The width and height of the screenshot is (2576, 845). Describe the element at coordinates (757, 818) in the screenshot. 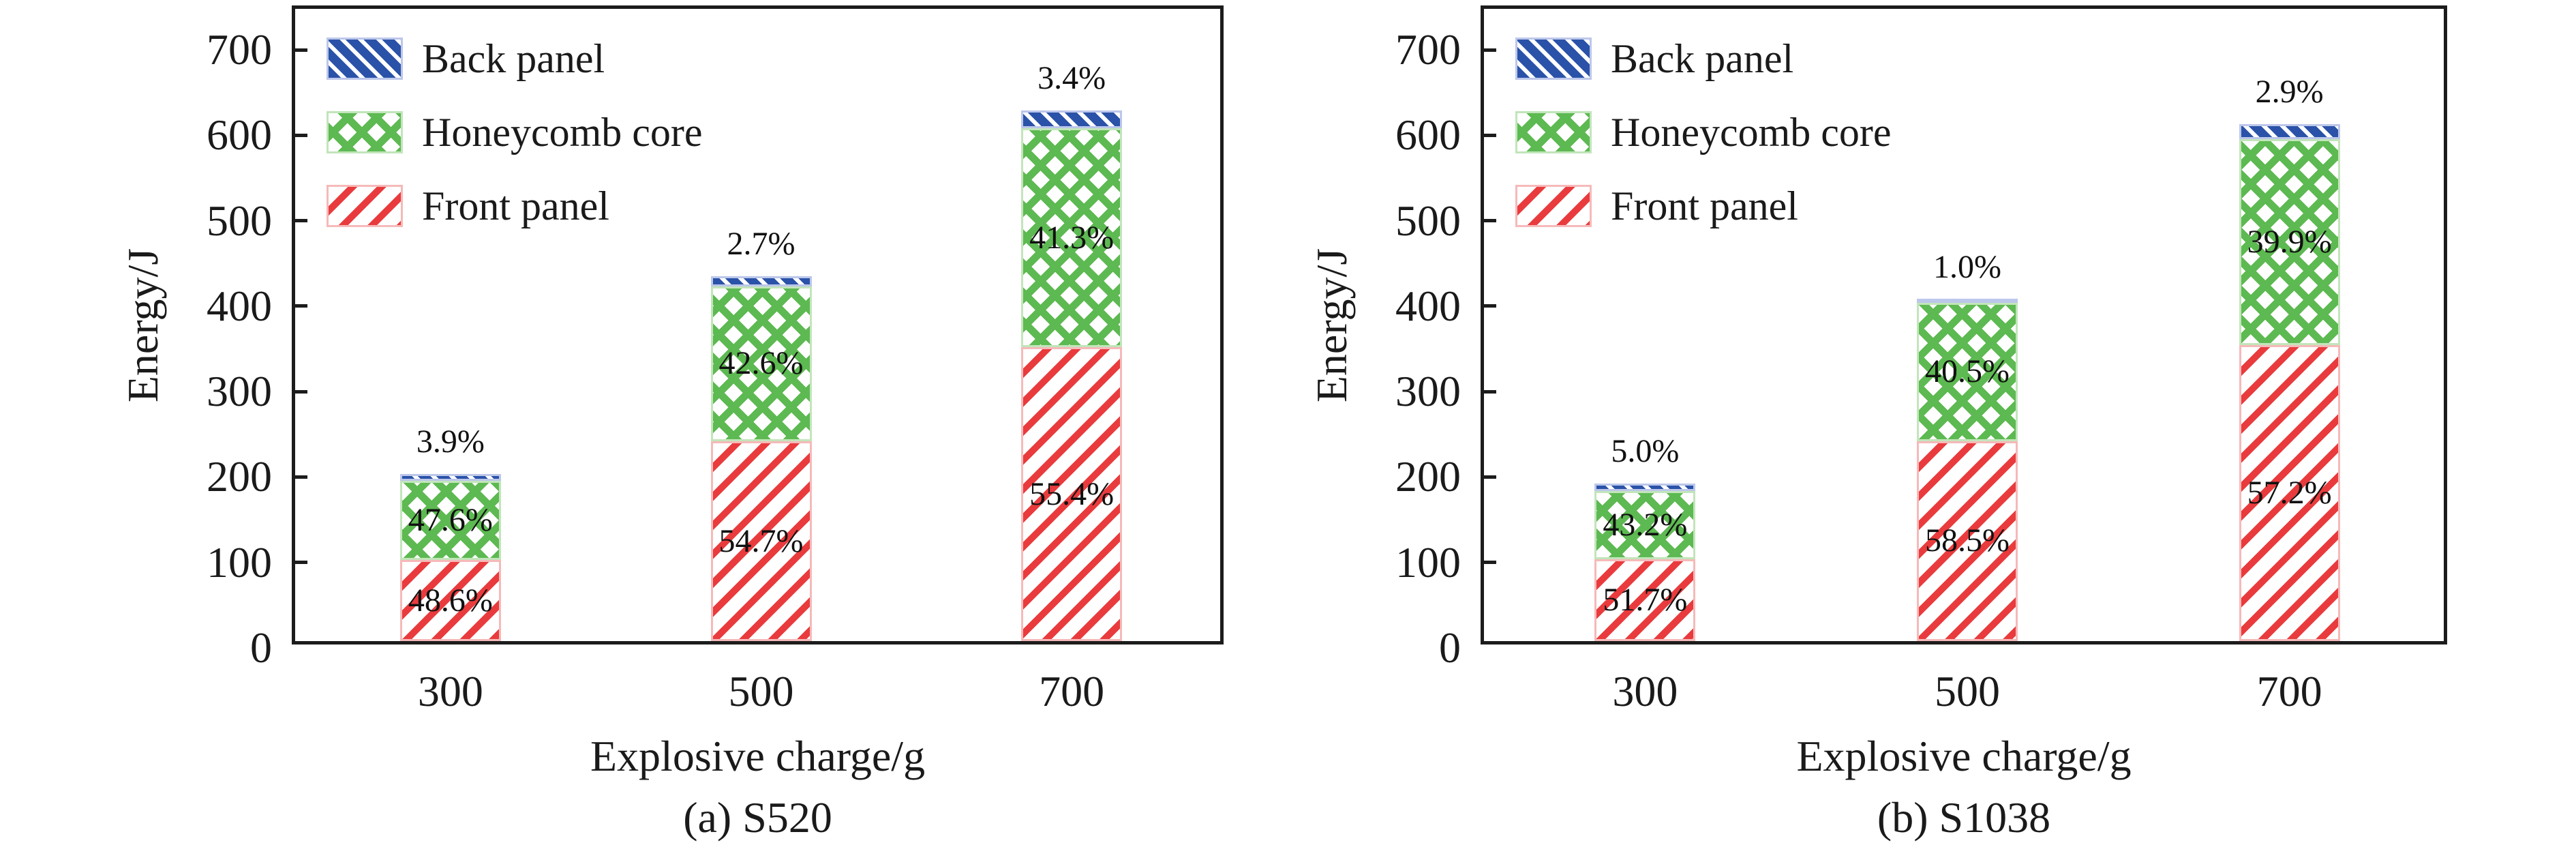

I see `chart-caption: (a) S520` at that location.